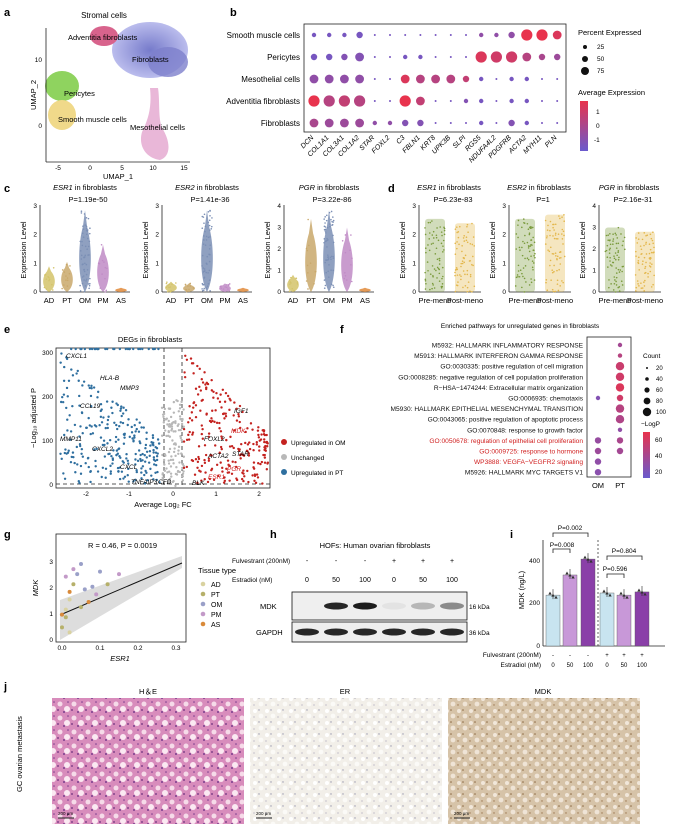  Describe the element at coordinates (588, 656) in the screenshot. I see `i-row1-value: -` at that location.